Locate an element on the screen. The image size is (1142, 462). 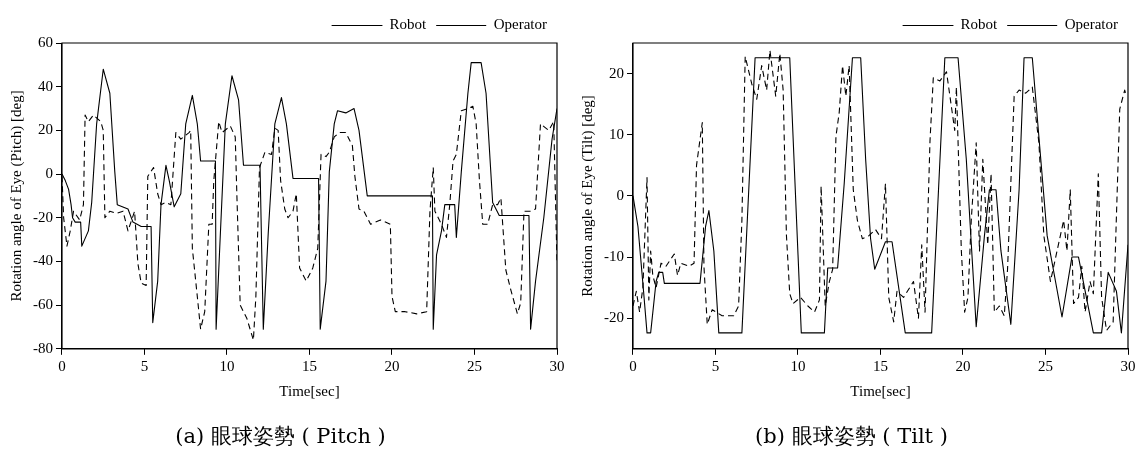
y-tick-label: -60 is located at coordinates (43, 304).